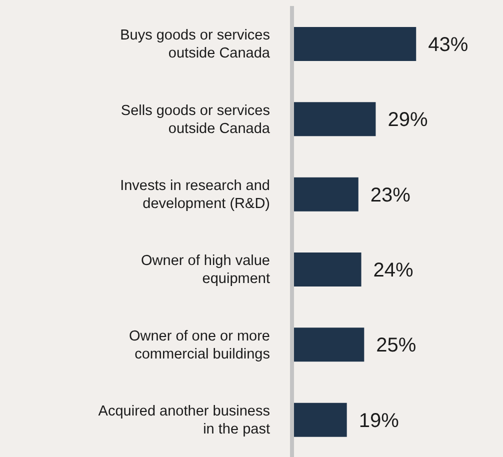 The width and height of the screenshot is (503, 457). Describe the element at coordinates (195, 45) in the screenshot. I see `y-tick-label: Buys goods or services outside Canada` at that location.